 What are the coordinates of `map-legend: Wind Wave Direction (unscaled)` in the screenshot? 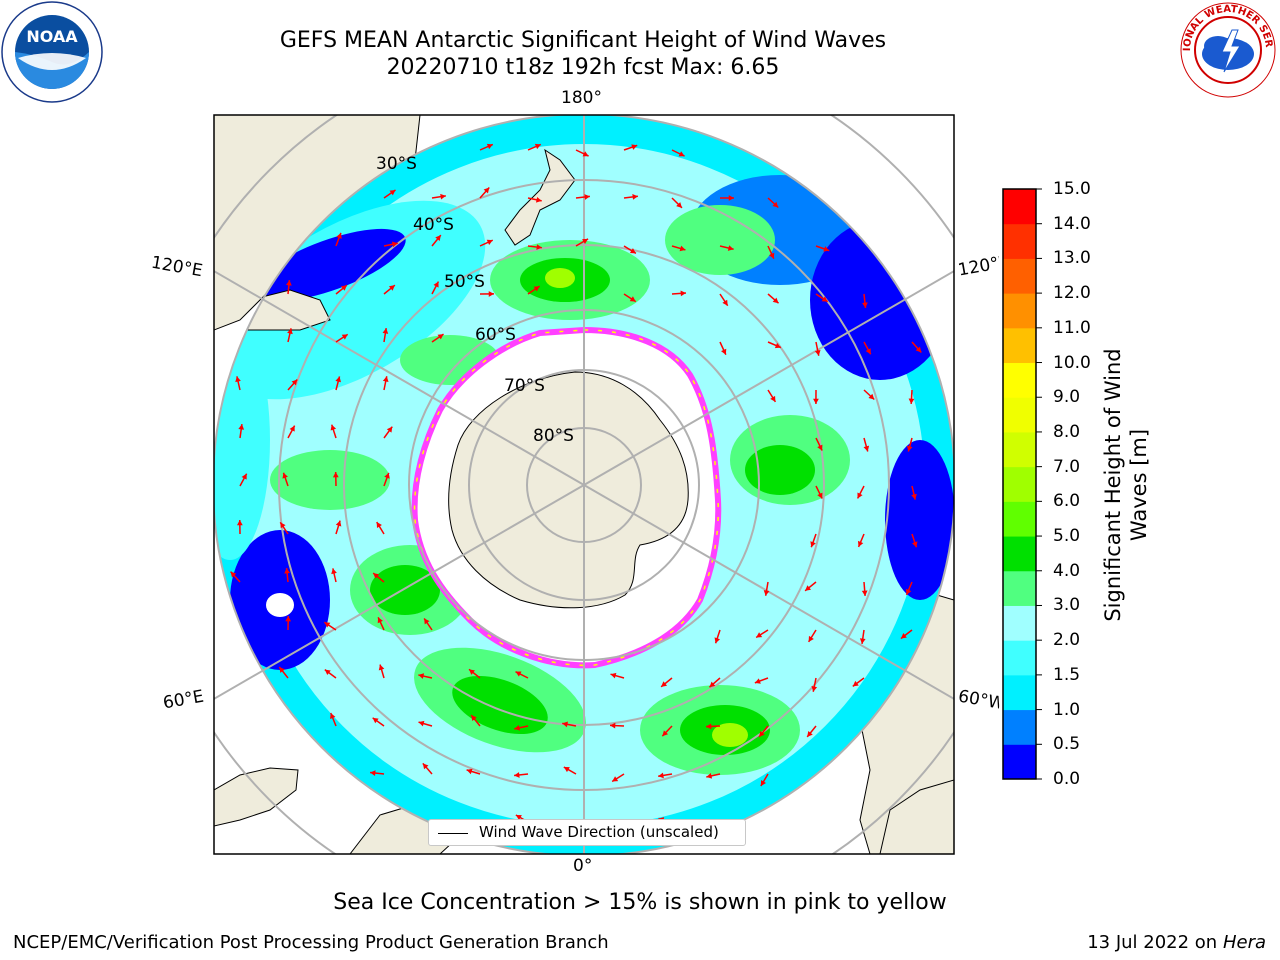 It's located at (587, 832).